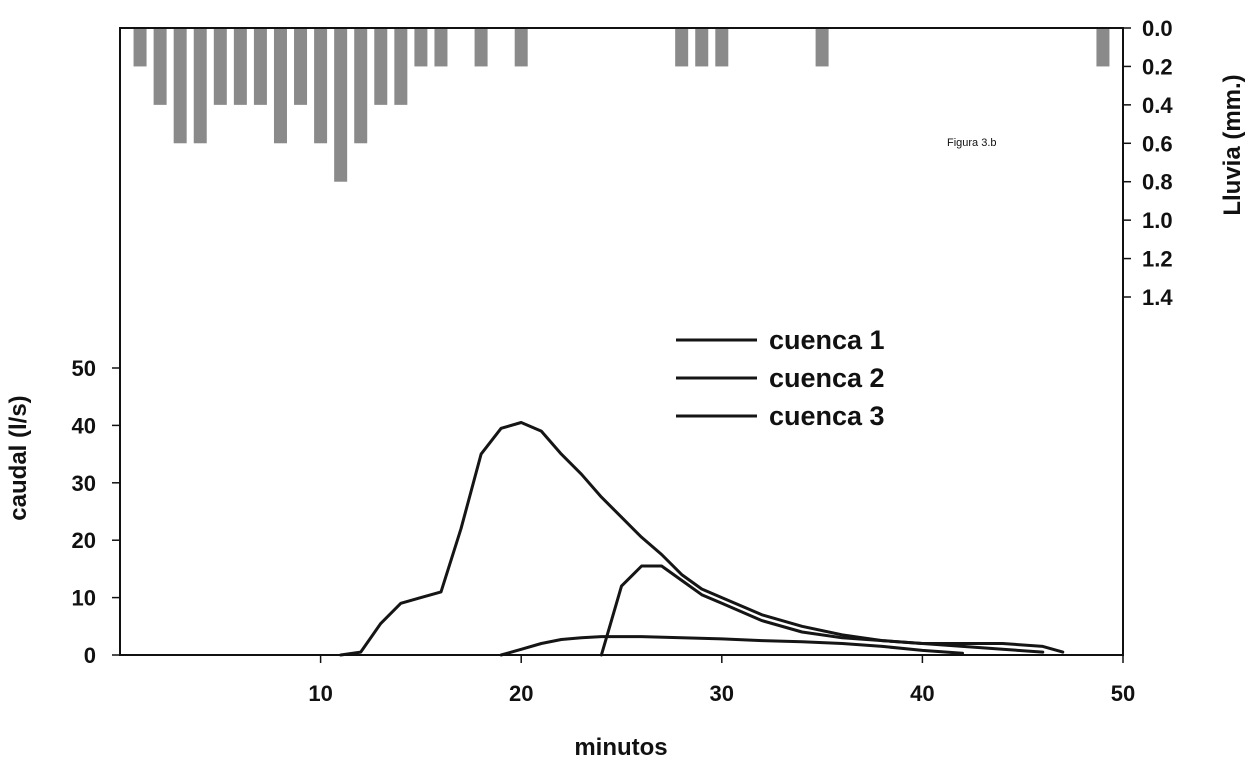 The height and width of the screenshot is (769, 1251). Describe the element at coordinates (521, 693) in the screenshot. I see `x-tick-label: 20` at that location.